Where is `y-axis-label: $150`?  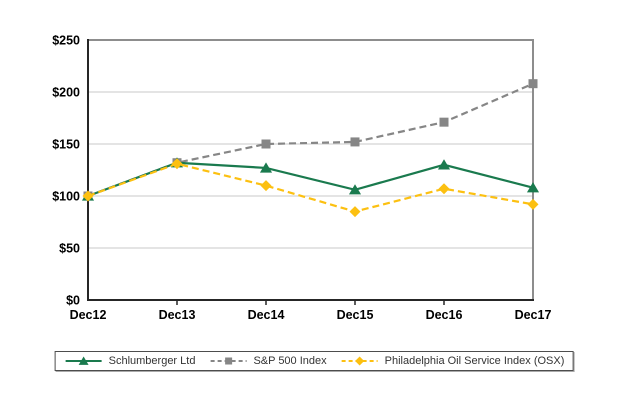
y-axis-label: $150 is located at coordinates (66, 145).